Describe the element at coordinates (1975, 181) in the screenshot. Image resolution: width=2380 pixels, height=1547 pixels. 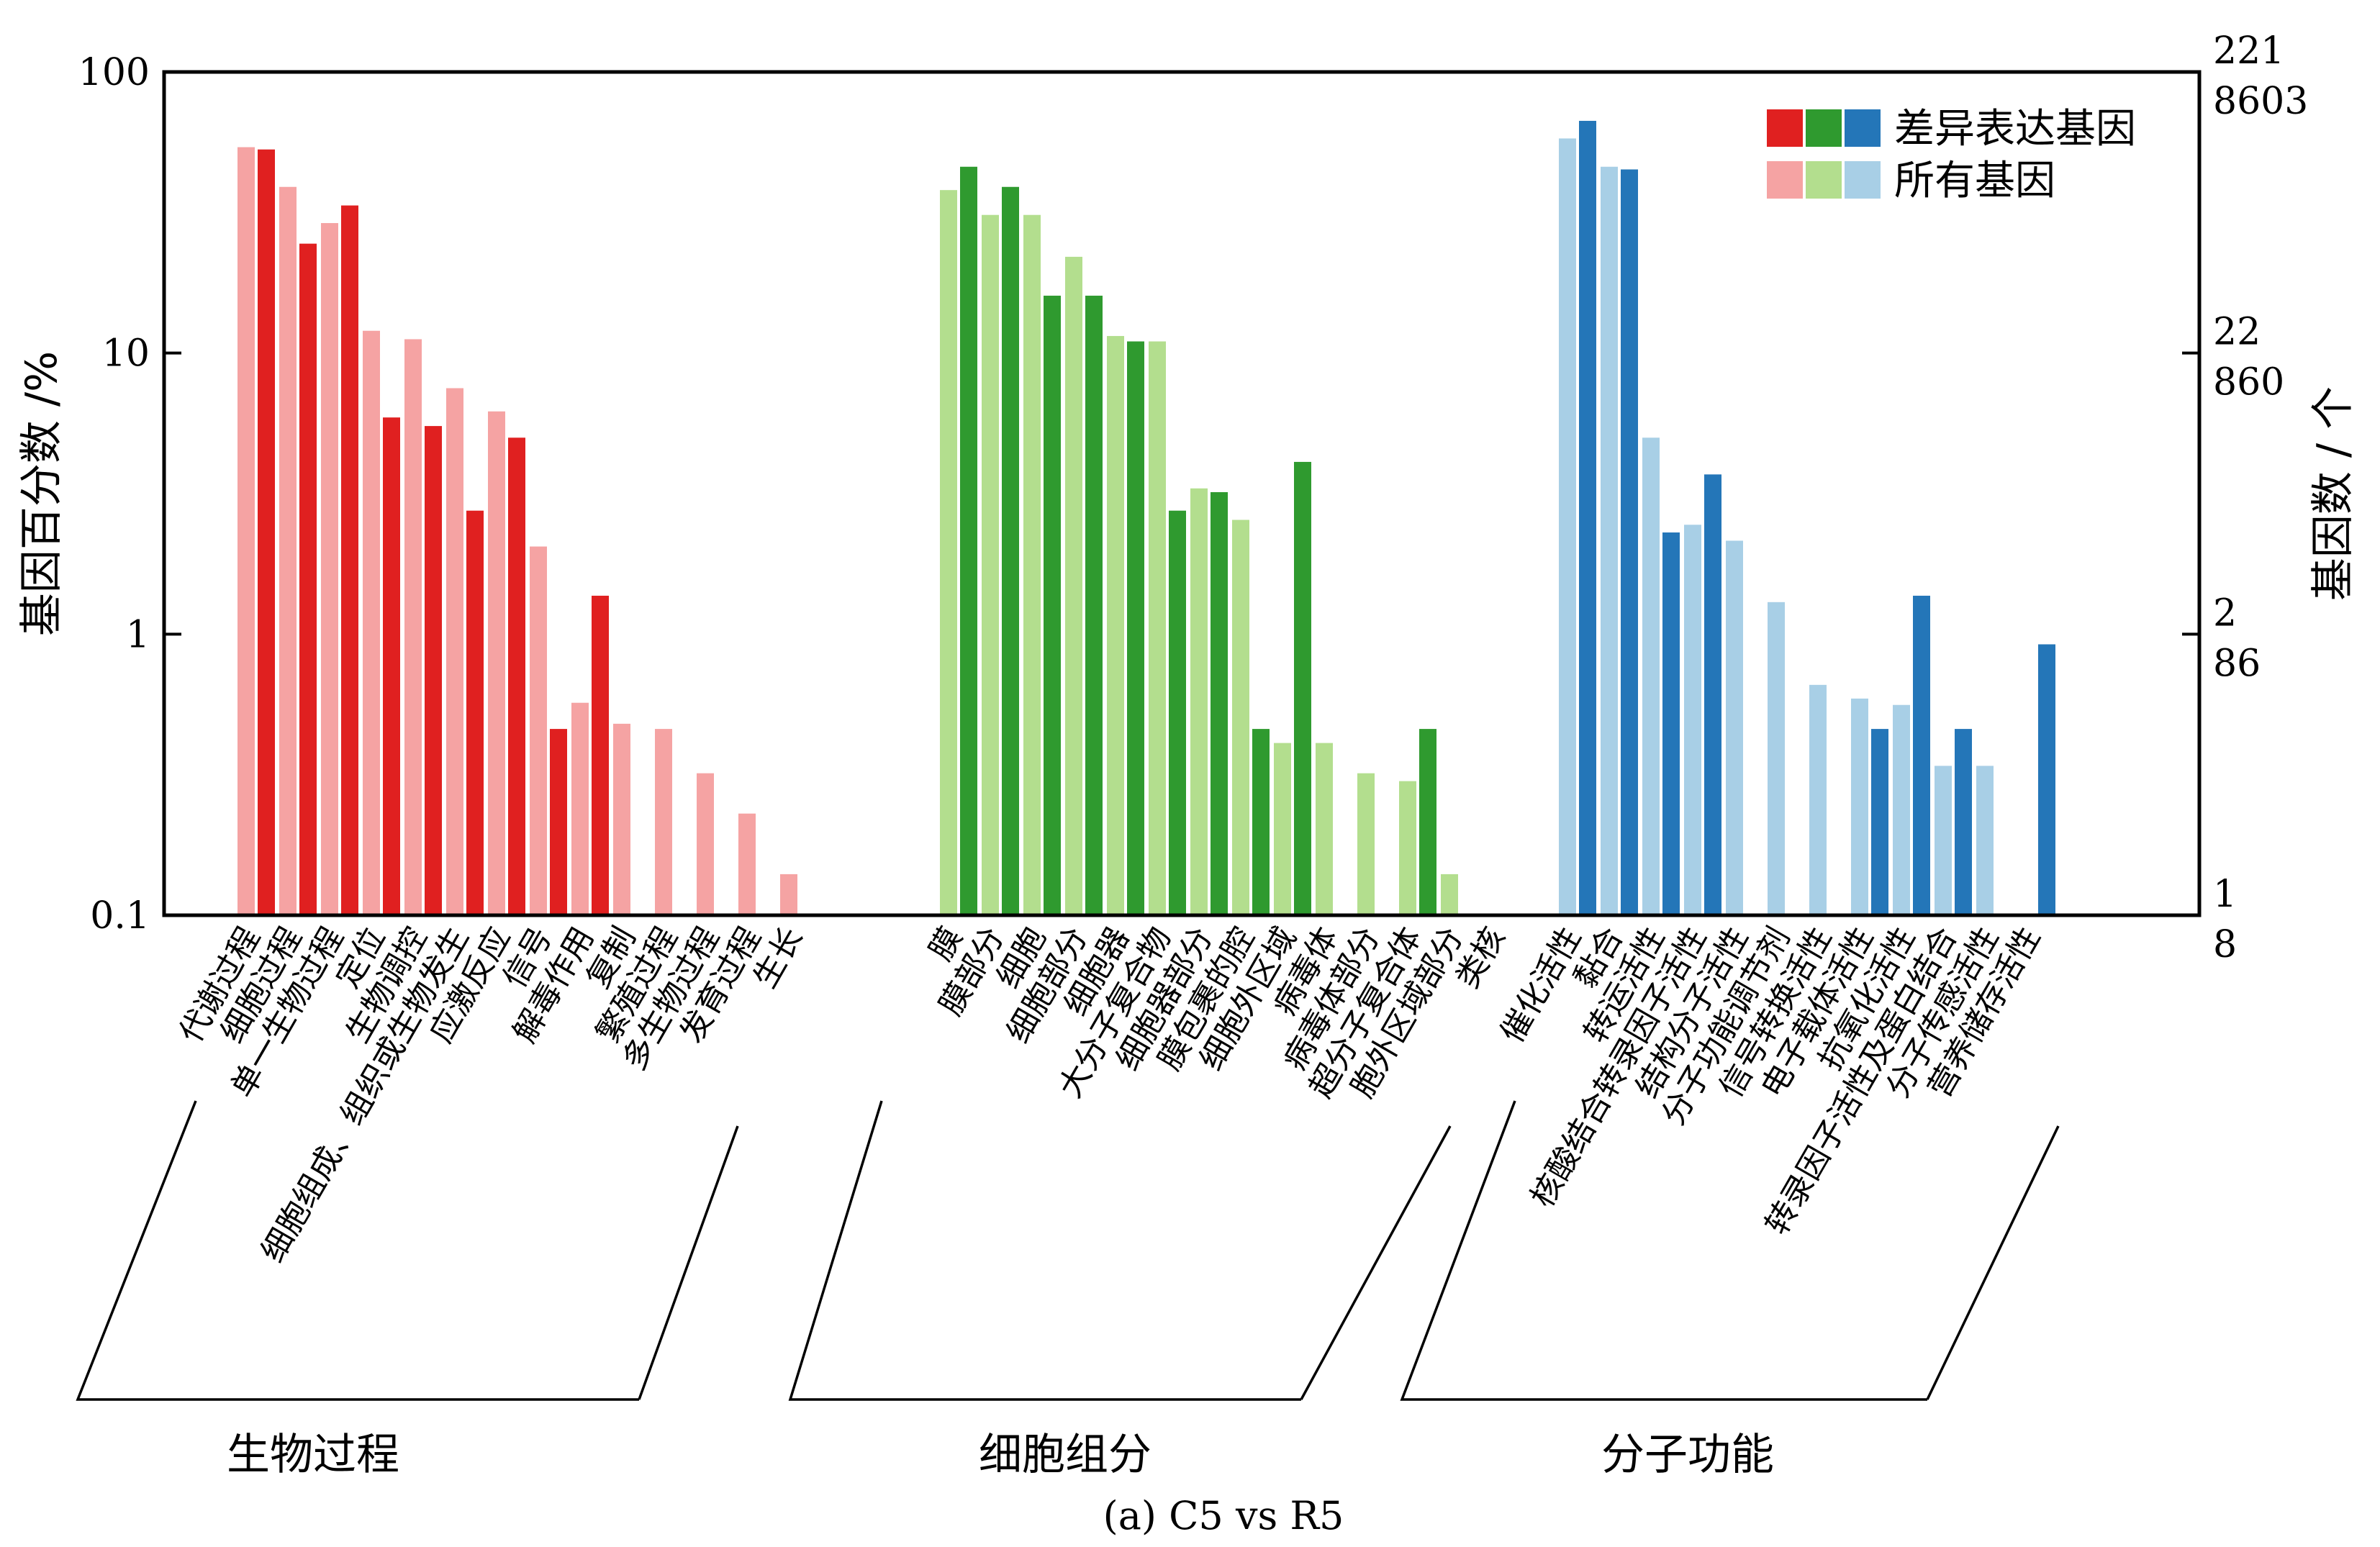
I see `legend-label: 所有基因` at that location.